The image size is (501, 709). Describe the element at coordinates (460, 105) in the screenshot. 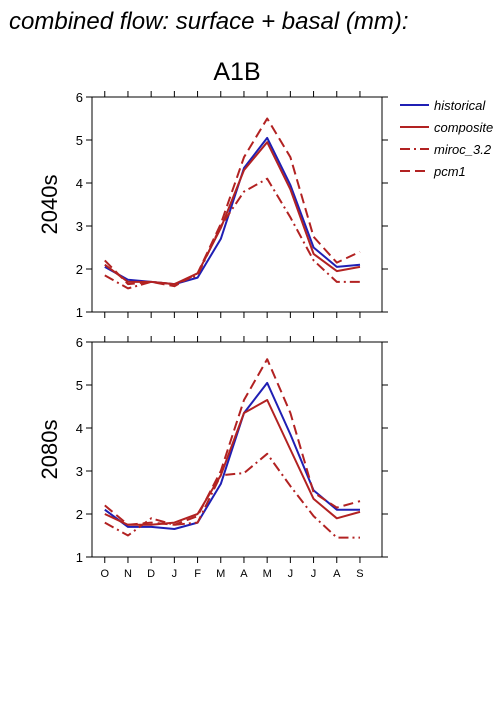

I see `legend-label-historical: historical` at that location.